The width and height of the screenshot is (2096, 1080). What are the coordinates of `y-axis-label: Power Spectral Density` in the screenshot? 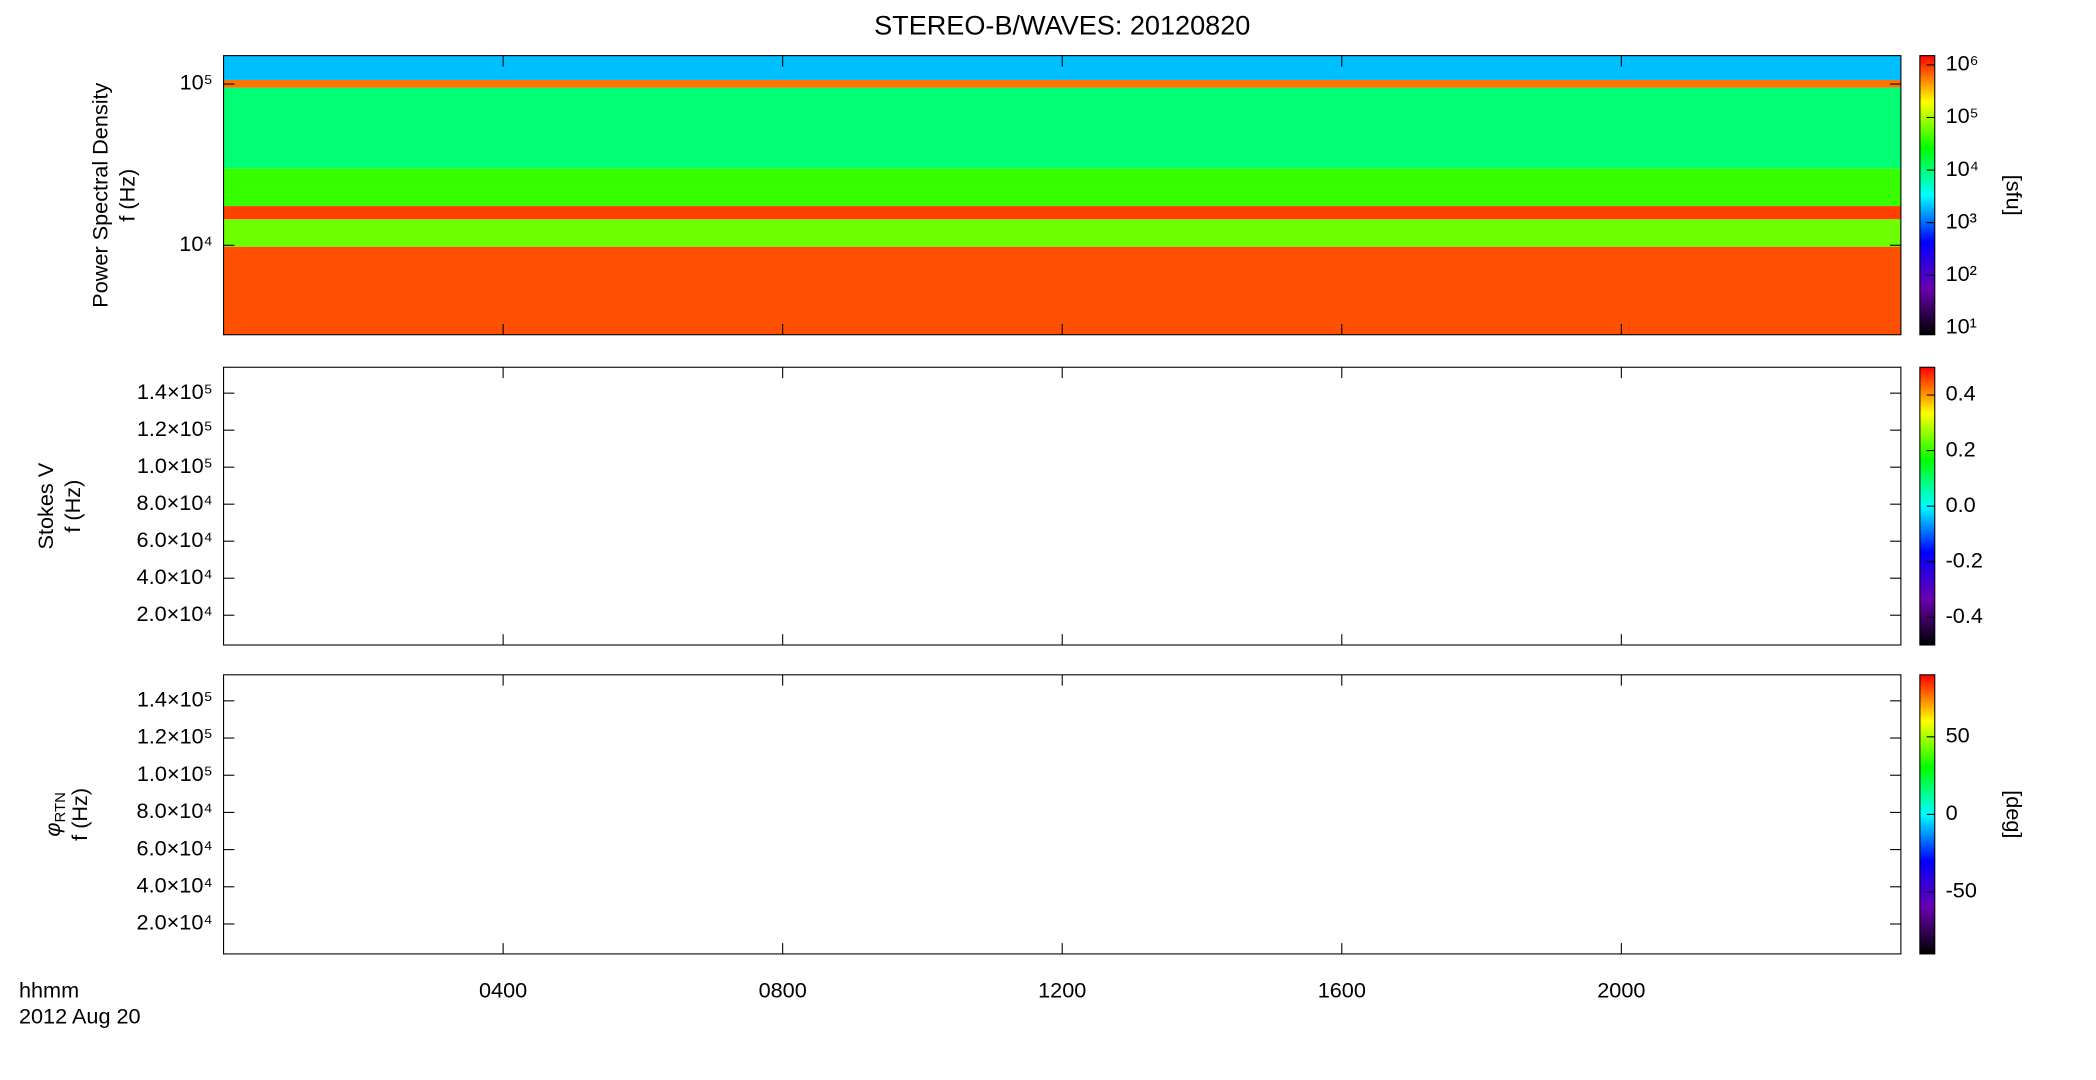 It's located at (99, 194).